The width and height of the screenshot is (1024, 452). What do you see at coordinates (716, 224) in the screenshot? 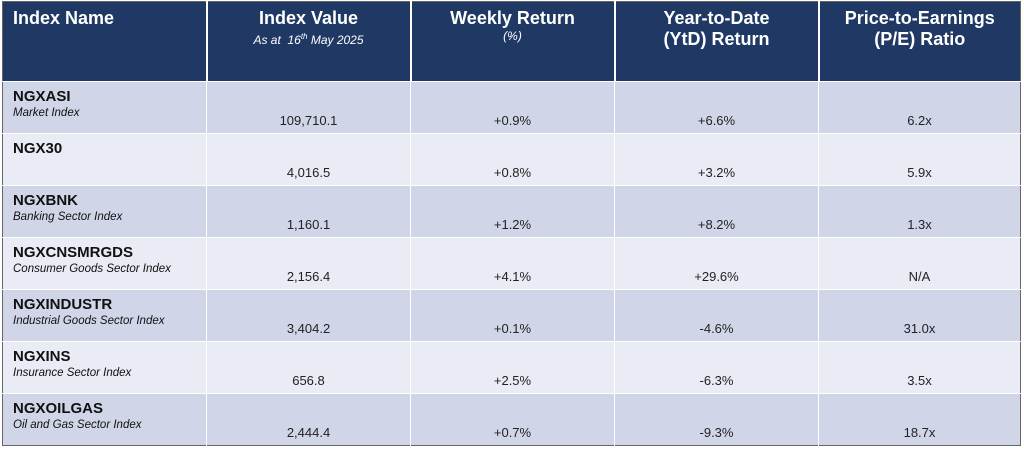
I see `cell-ytd-return-text: +8.2%` at bounding box center [716, 224].